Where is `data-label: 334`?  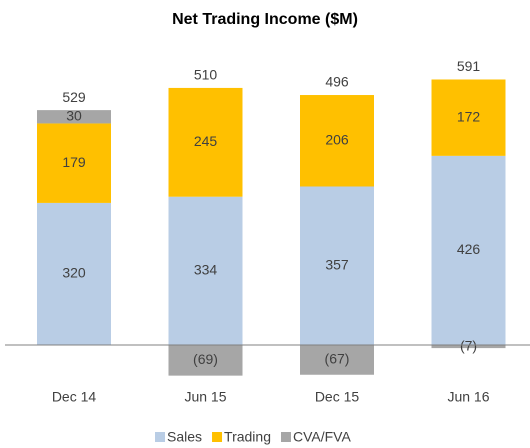 data-label: 334 is located at coordinates (206, 270).